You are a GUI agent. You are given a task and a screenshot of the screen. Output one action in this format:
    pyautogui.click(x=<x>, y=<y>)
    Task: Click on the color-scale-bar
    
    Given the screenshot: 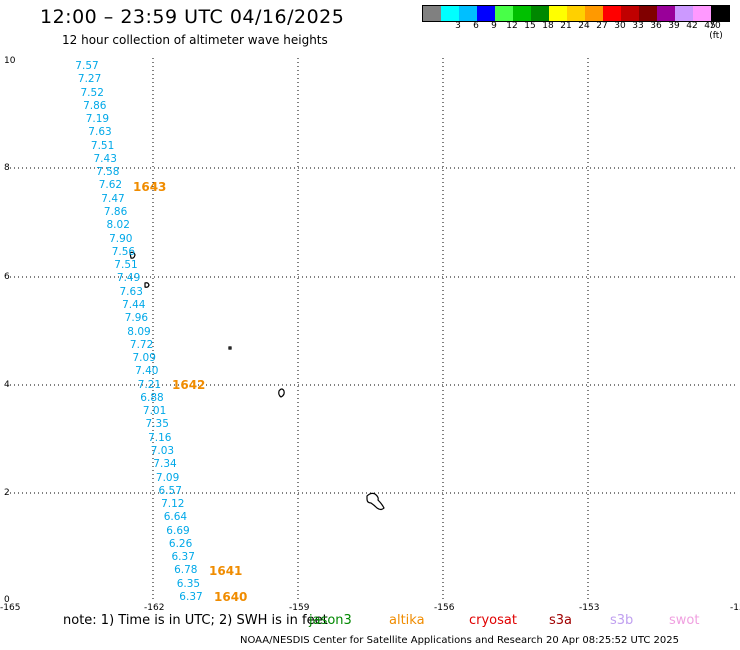 What is the action you would take?
    pyautogui.click(x=576, y=13)
    